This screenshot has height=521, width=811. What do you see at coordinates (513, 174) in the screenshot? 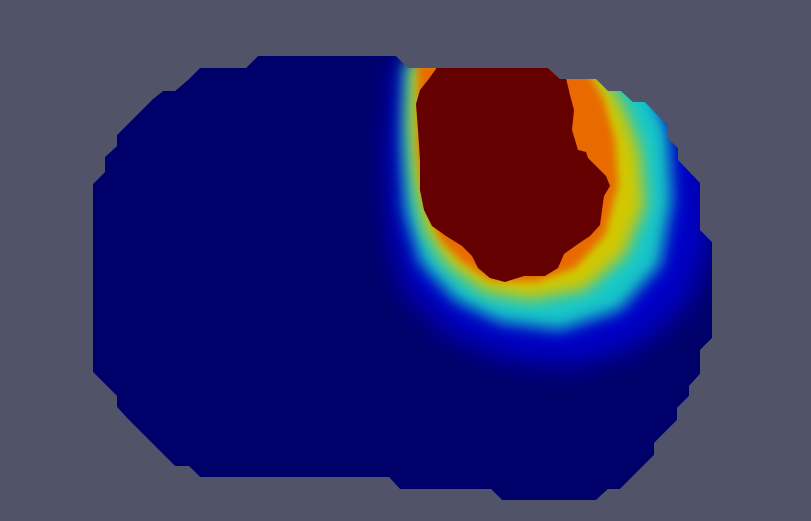
I see `field-core-max` at bounding box center [513, 174].